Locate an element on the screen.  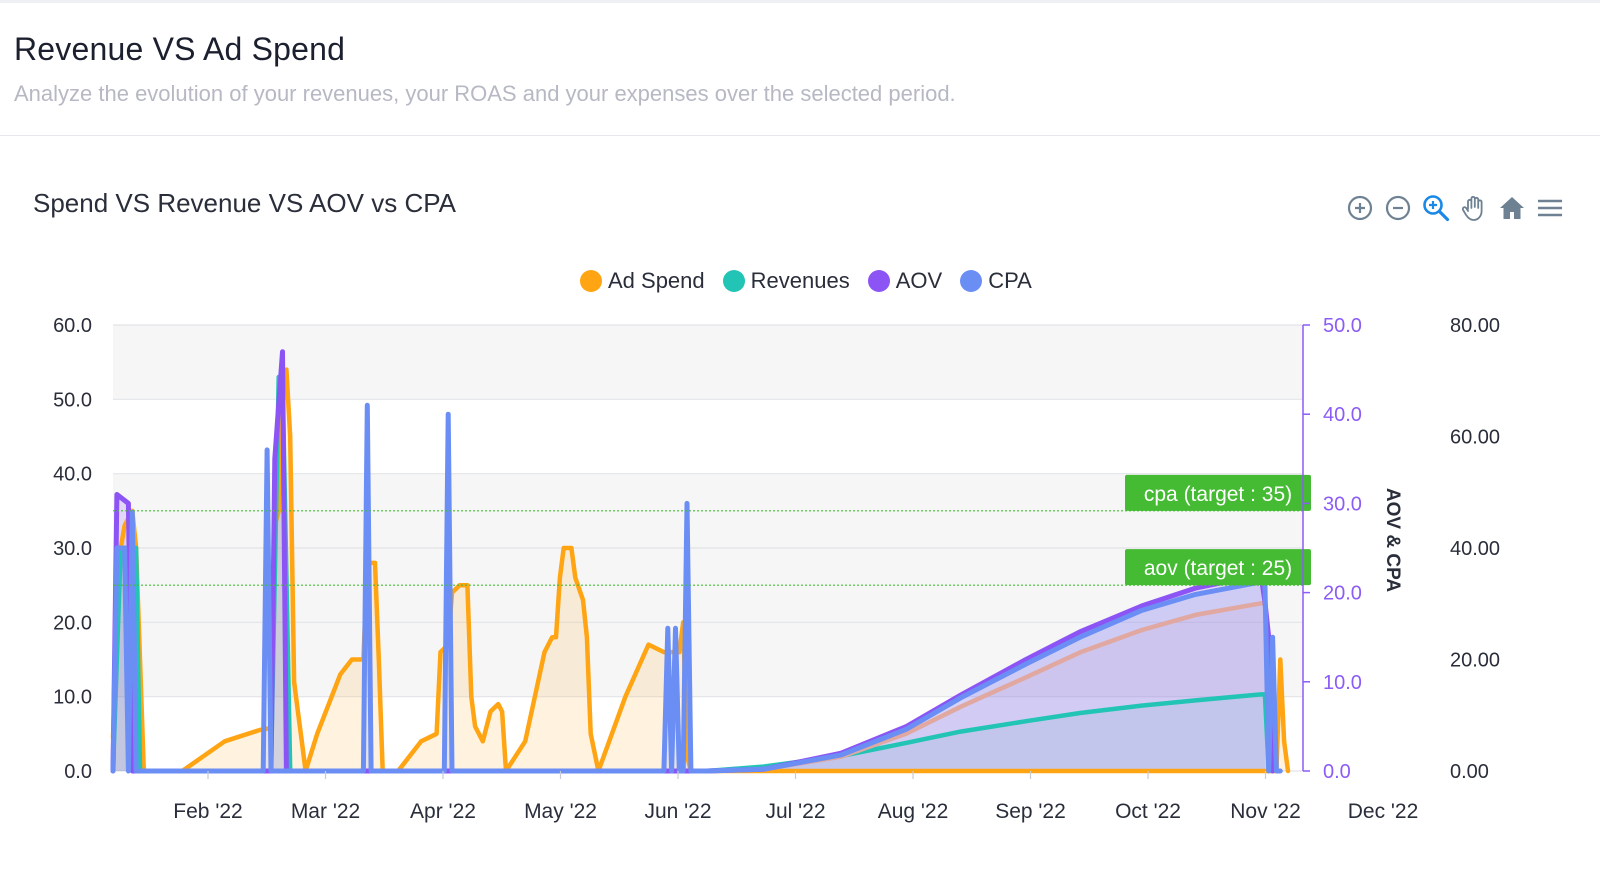
legend-item-aov: AOV is located at coordinates (905, 281).